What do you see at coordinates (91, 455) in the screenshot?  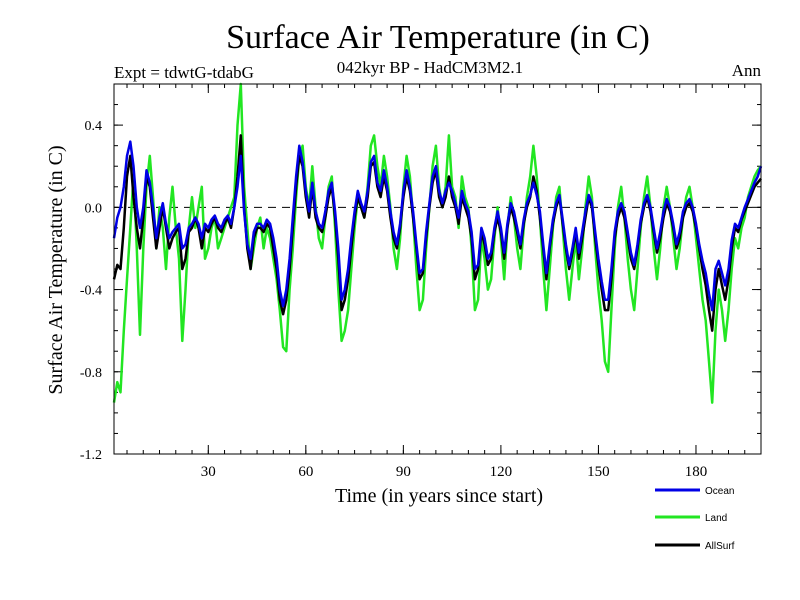 I see `y-tick-label: -1.2` at bounding box center [91, 455].